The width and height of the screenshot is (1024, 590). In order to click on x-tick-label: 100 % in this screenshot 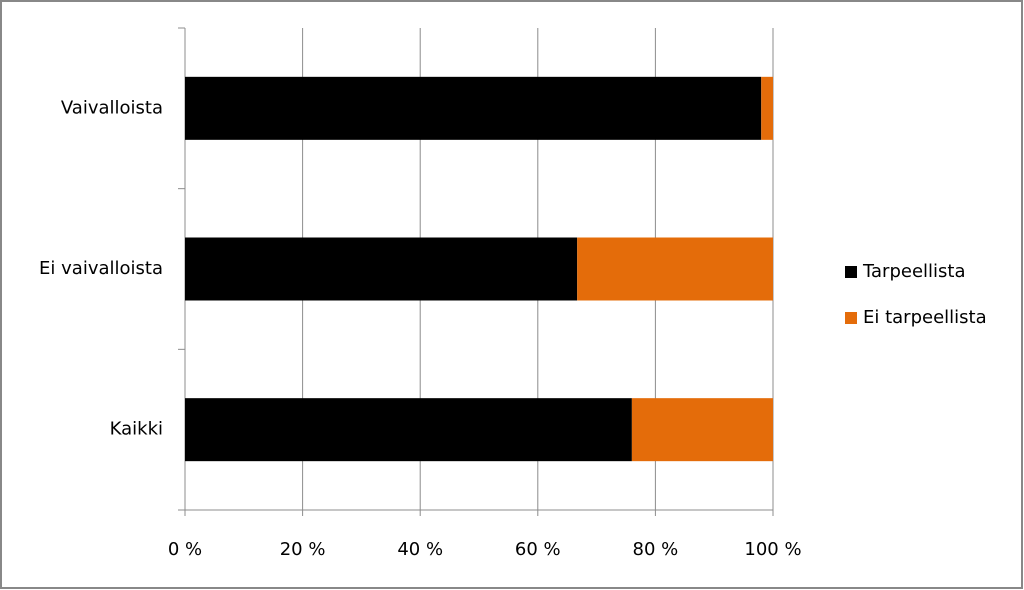, I will do `click(772, 549)`.